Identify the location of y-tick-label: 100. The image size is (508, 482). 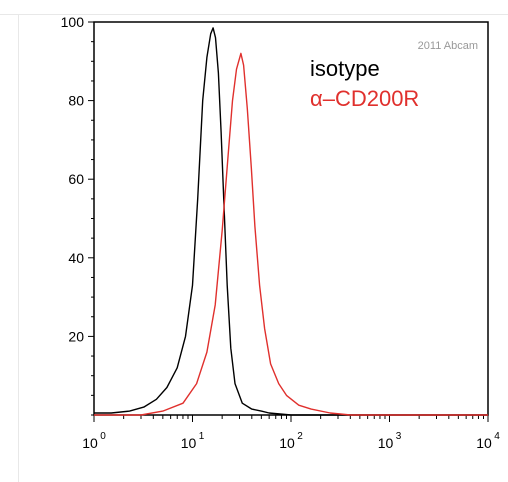
(73, 22).